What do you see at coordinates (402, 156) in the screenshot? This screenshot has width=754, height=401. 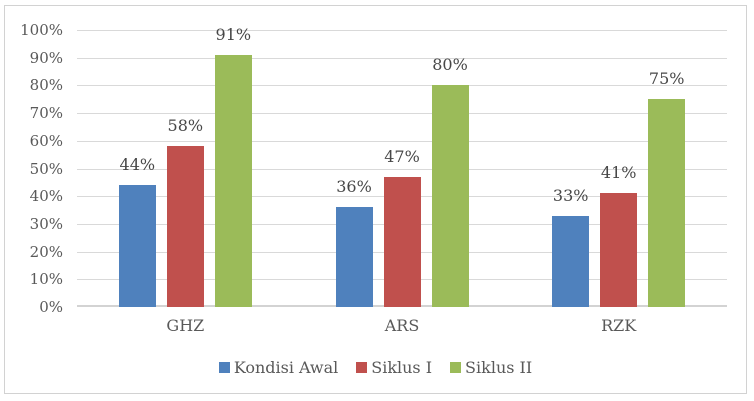 I see `data-label: 47%` at bounding box center [402, 156].